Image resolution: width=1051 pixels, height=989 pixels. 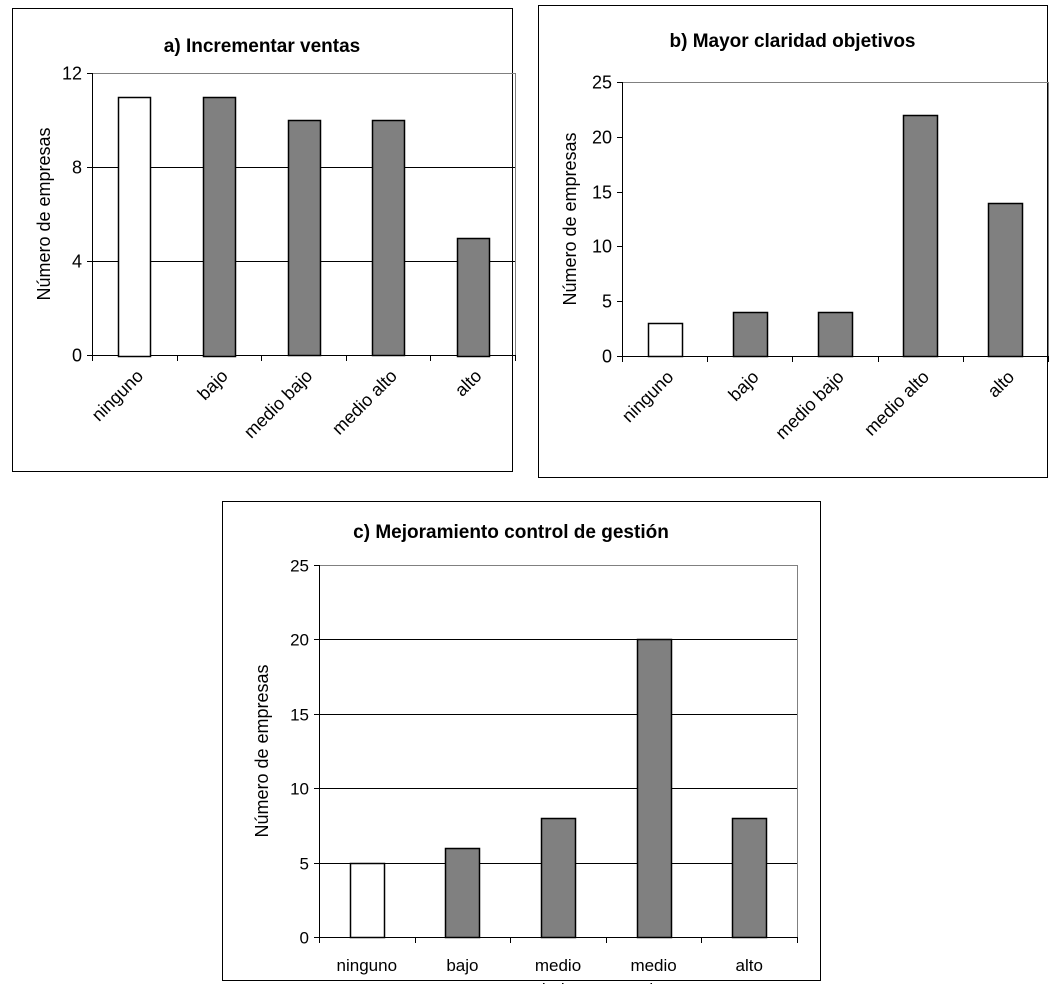 What do you see at coordinates (262, 46) in the screenshot?
I see `chart-title: a) Incrementar ventas` at bounding box center [262, 46].